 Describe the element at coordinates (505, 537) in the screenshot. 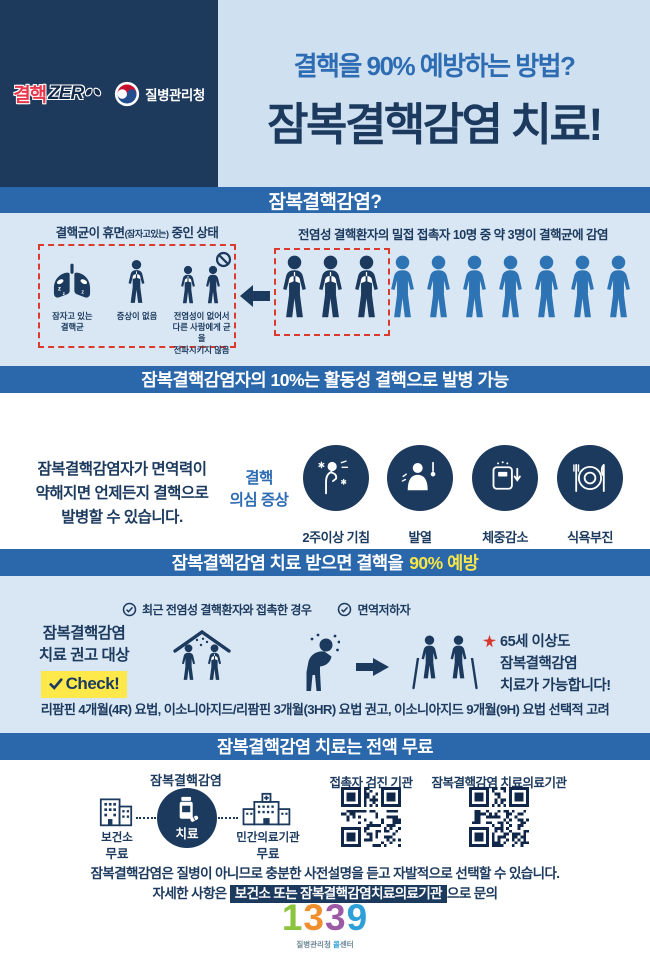

I see `symptom-label-weight: 체중감소` at that location.